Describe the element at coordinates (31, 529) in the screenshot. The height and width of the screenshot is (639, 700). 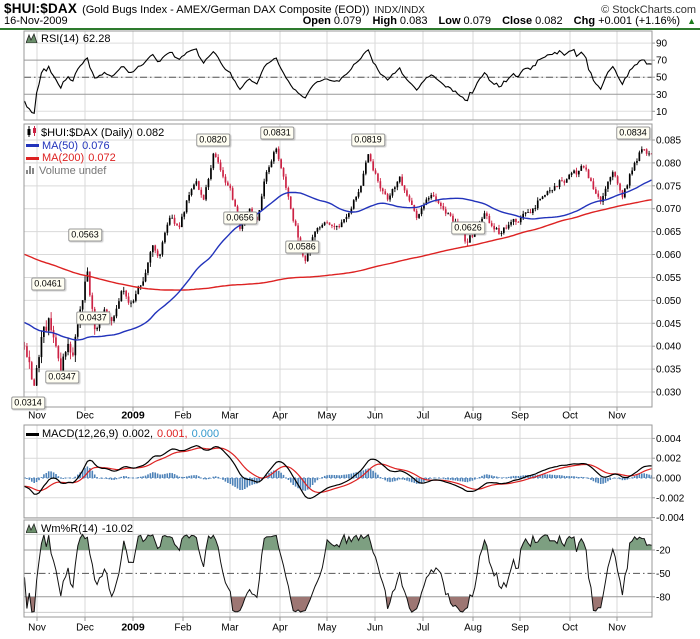
I see `area-chart-icon` at that location.